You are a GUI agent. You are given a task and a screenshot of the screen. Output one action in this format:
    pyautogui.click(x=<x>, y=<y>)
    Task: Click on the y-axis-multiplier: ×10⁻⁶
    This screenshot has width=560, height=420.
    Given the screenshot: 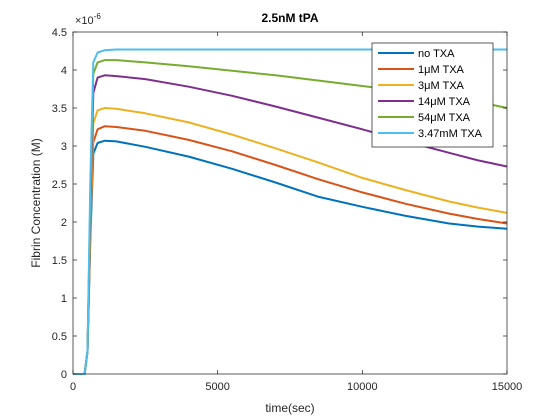 What is the action you would take?
    pyautogui.click(x=88, y=19)
    